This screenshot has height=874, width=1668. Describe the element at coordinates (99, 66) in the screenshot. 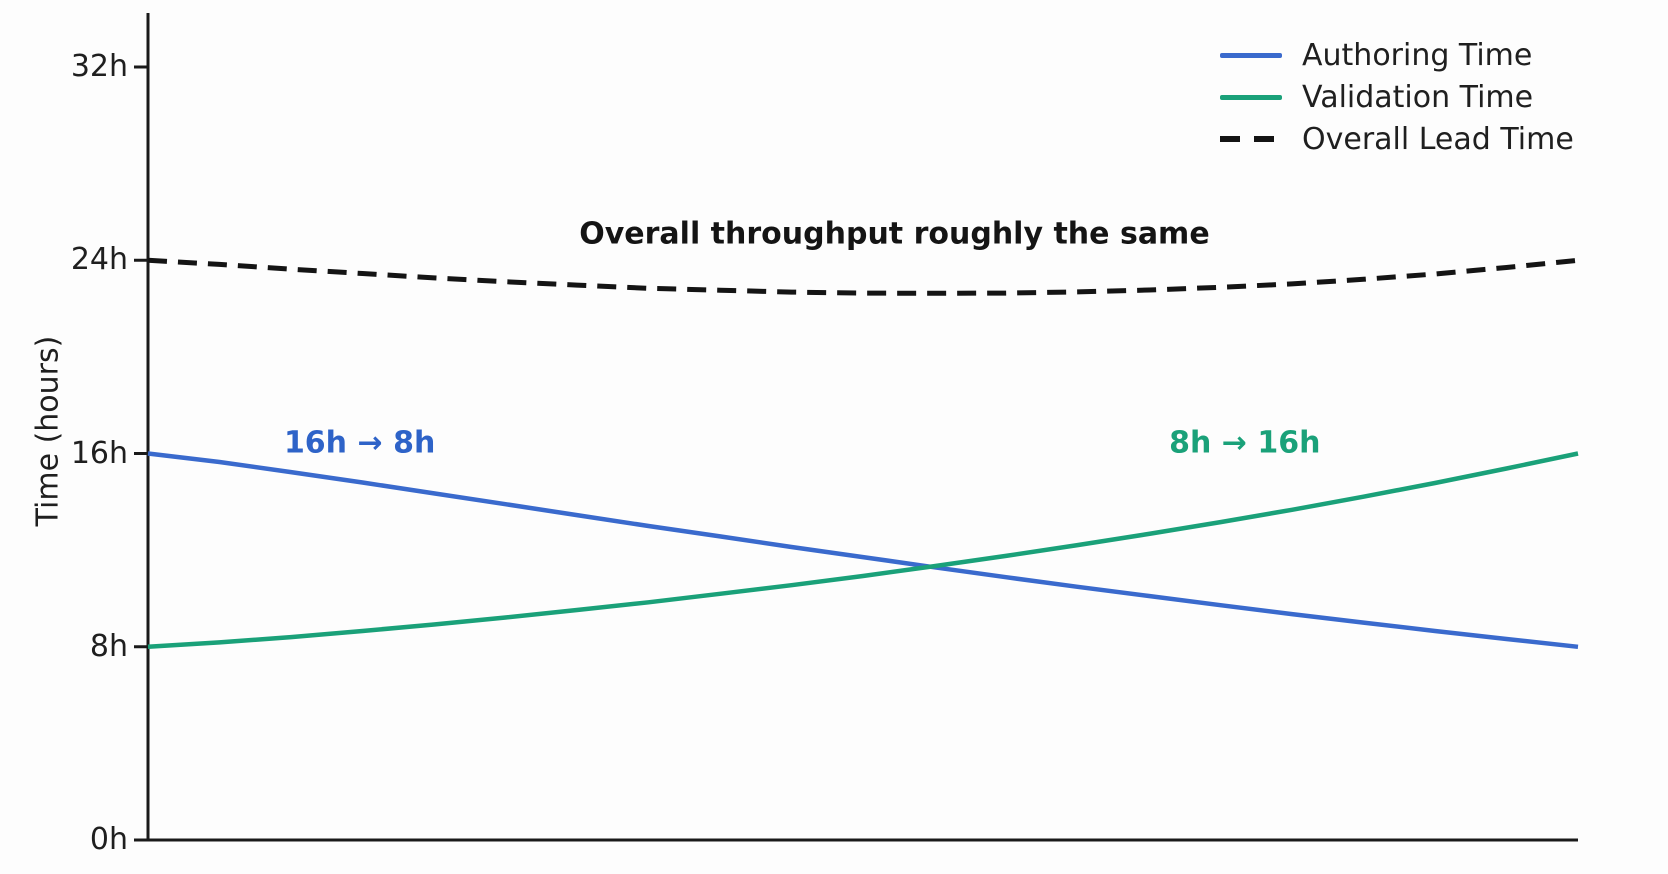

I see `y-tick-label: 32h` at that location.